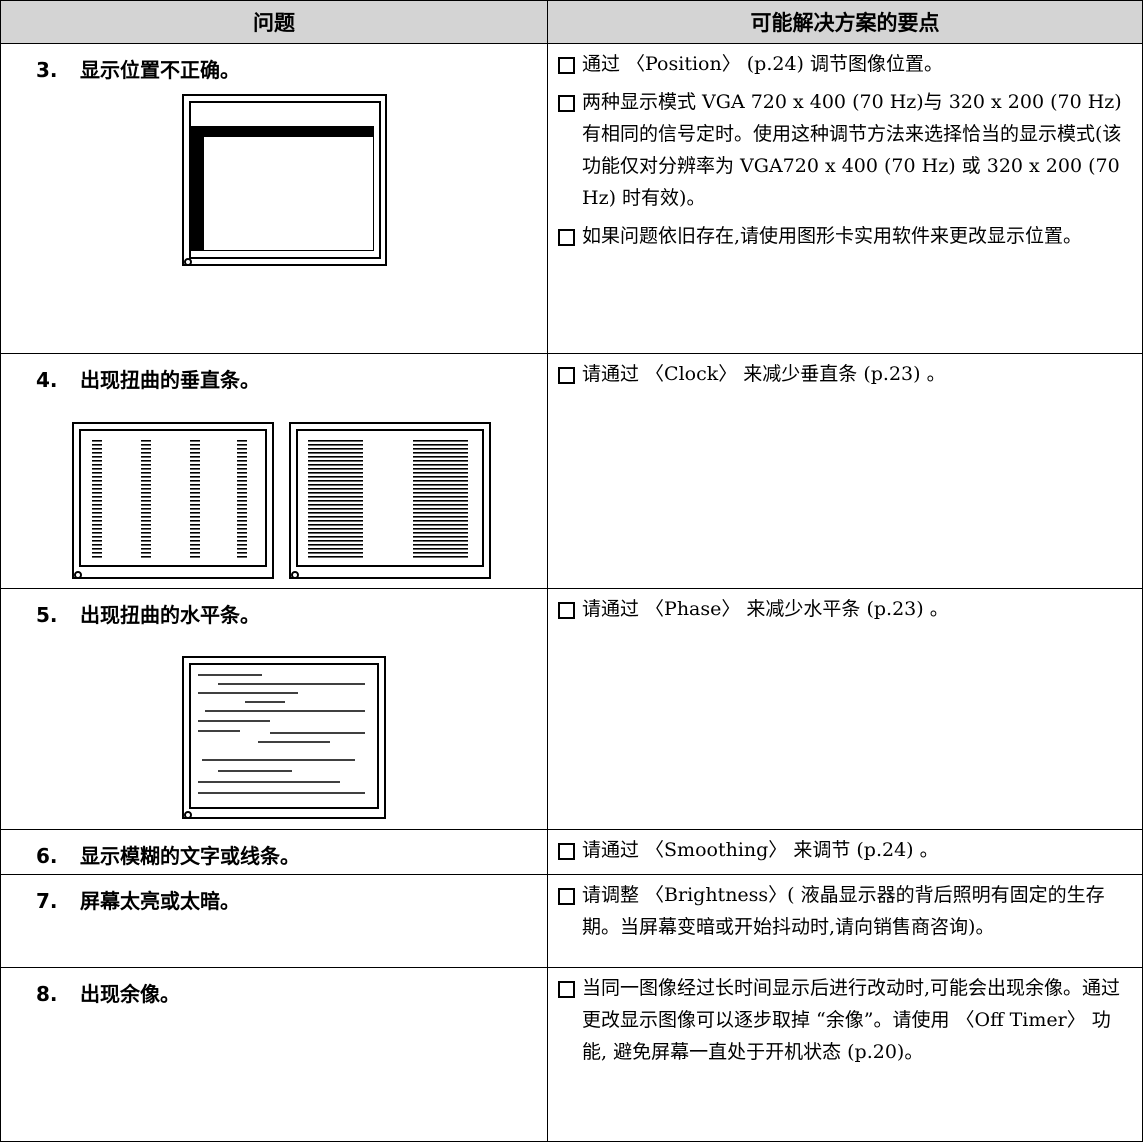 The image size is (1143, 1142). Describe the element at coordinates (47, 380) in the screenshot. I see `problem-number: 4.` at that location.